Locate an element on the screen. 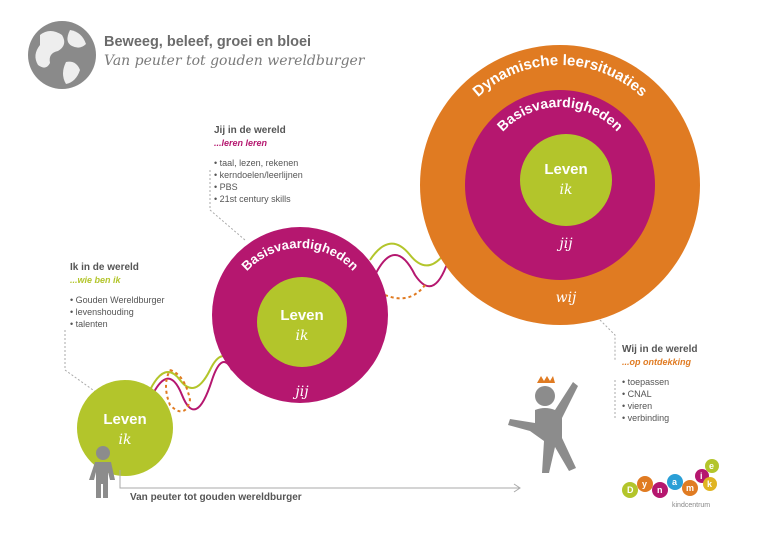 The height and width of the screenshot is (543, 768). dynamiek-logo: D y n a m i e k is located at coordinates (670, 478).